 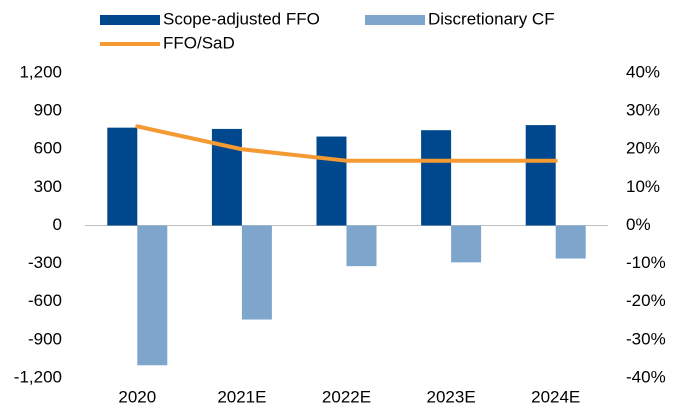 What do you see at coordinates (241, 396) in the screenshot?
I see `x-tick-label: 2021E` at bounding box center [241, 396].